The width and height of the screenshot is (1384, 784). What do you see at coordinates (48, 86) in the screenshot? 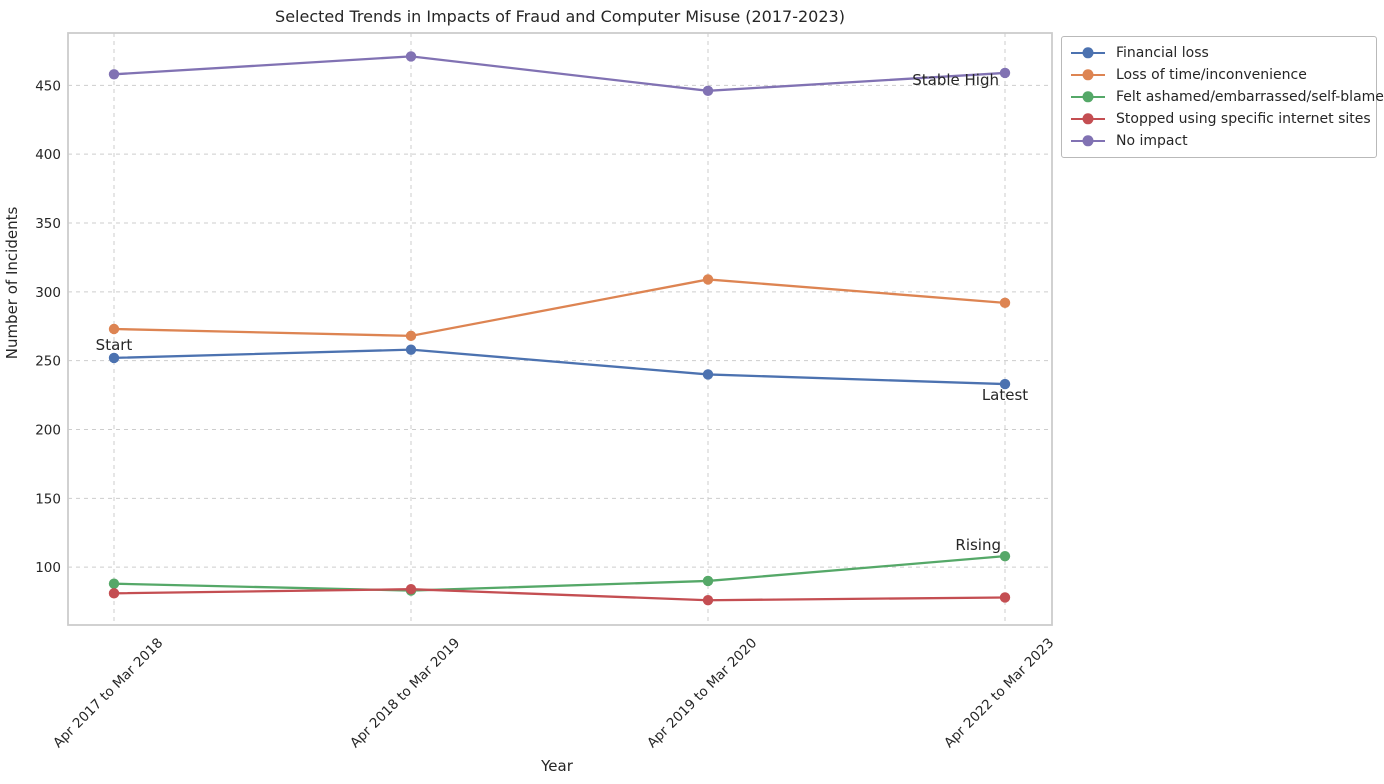
I see `y-tick-label: 450` at bounding box center [48, 86].